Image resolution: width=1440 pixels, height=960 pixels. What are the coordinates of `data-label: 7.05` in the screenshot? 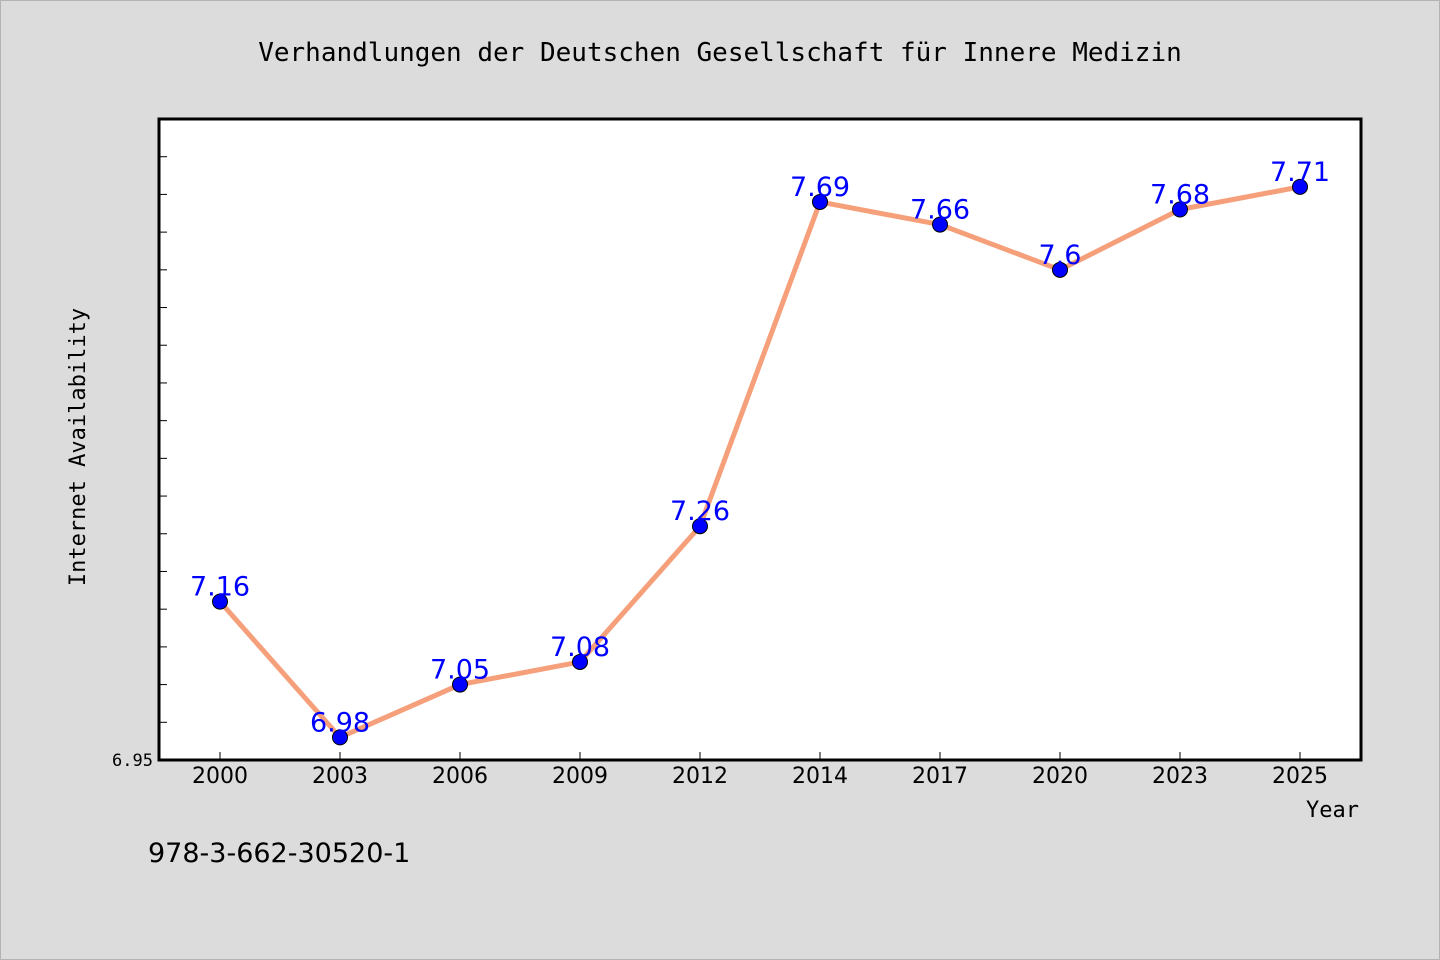 It's located at (460, 670).